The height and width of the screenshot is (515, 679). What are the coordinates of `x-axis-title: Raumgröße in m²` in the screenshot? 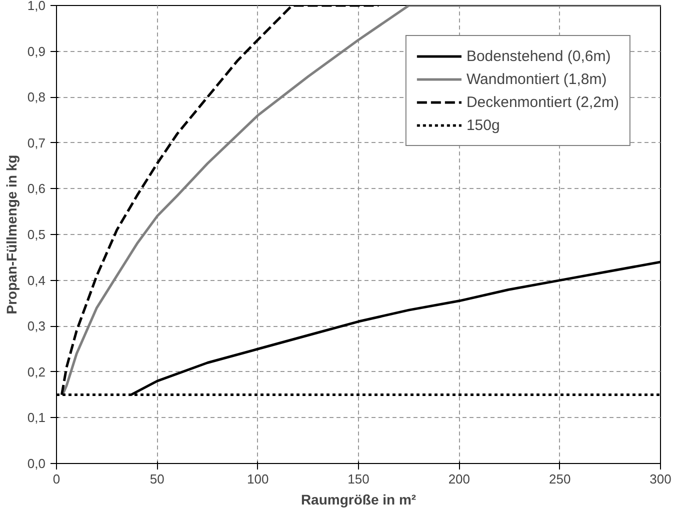 It's located at (358, 500).